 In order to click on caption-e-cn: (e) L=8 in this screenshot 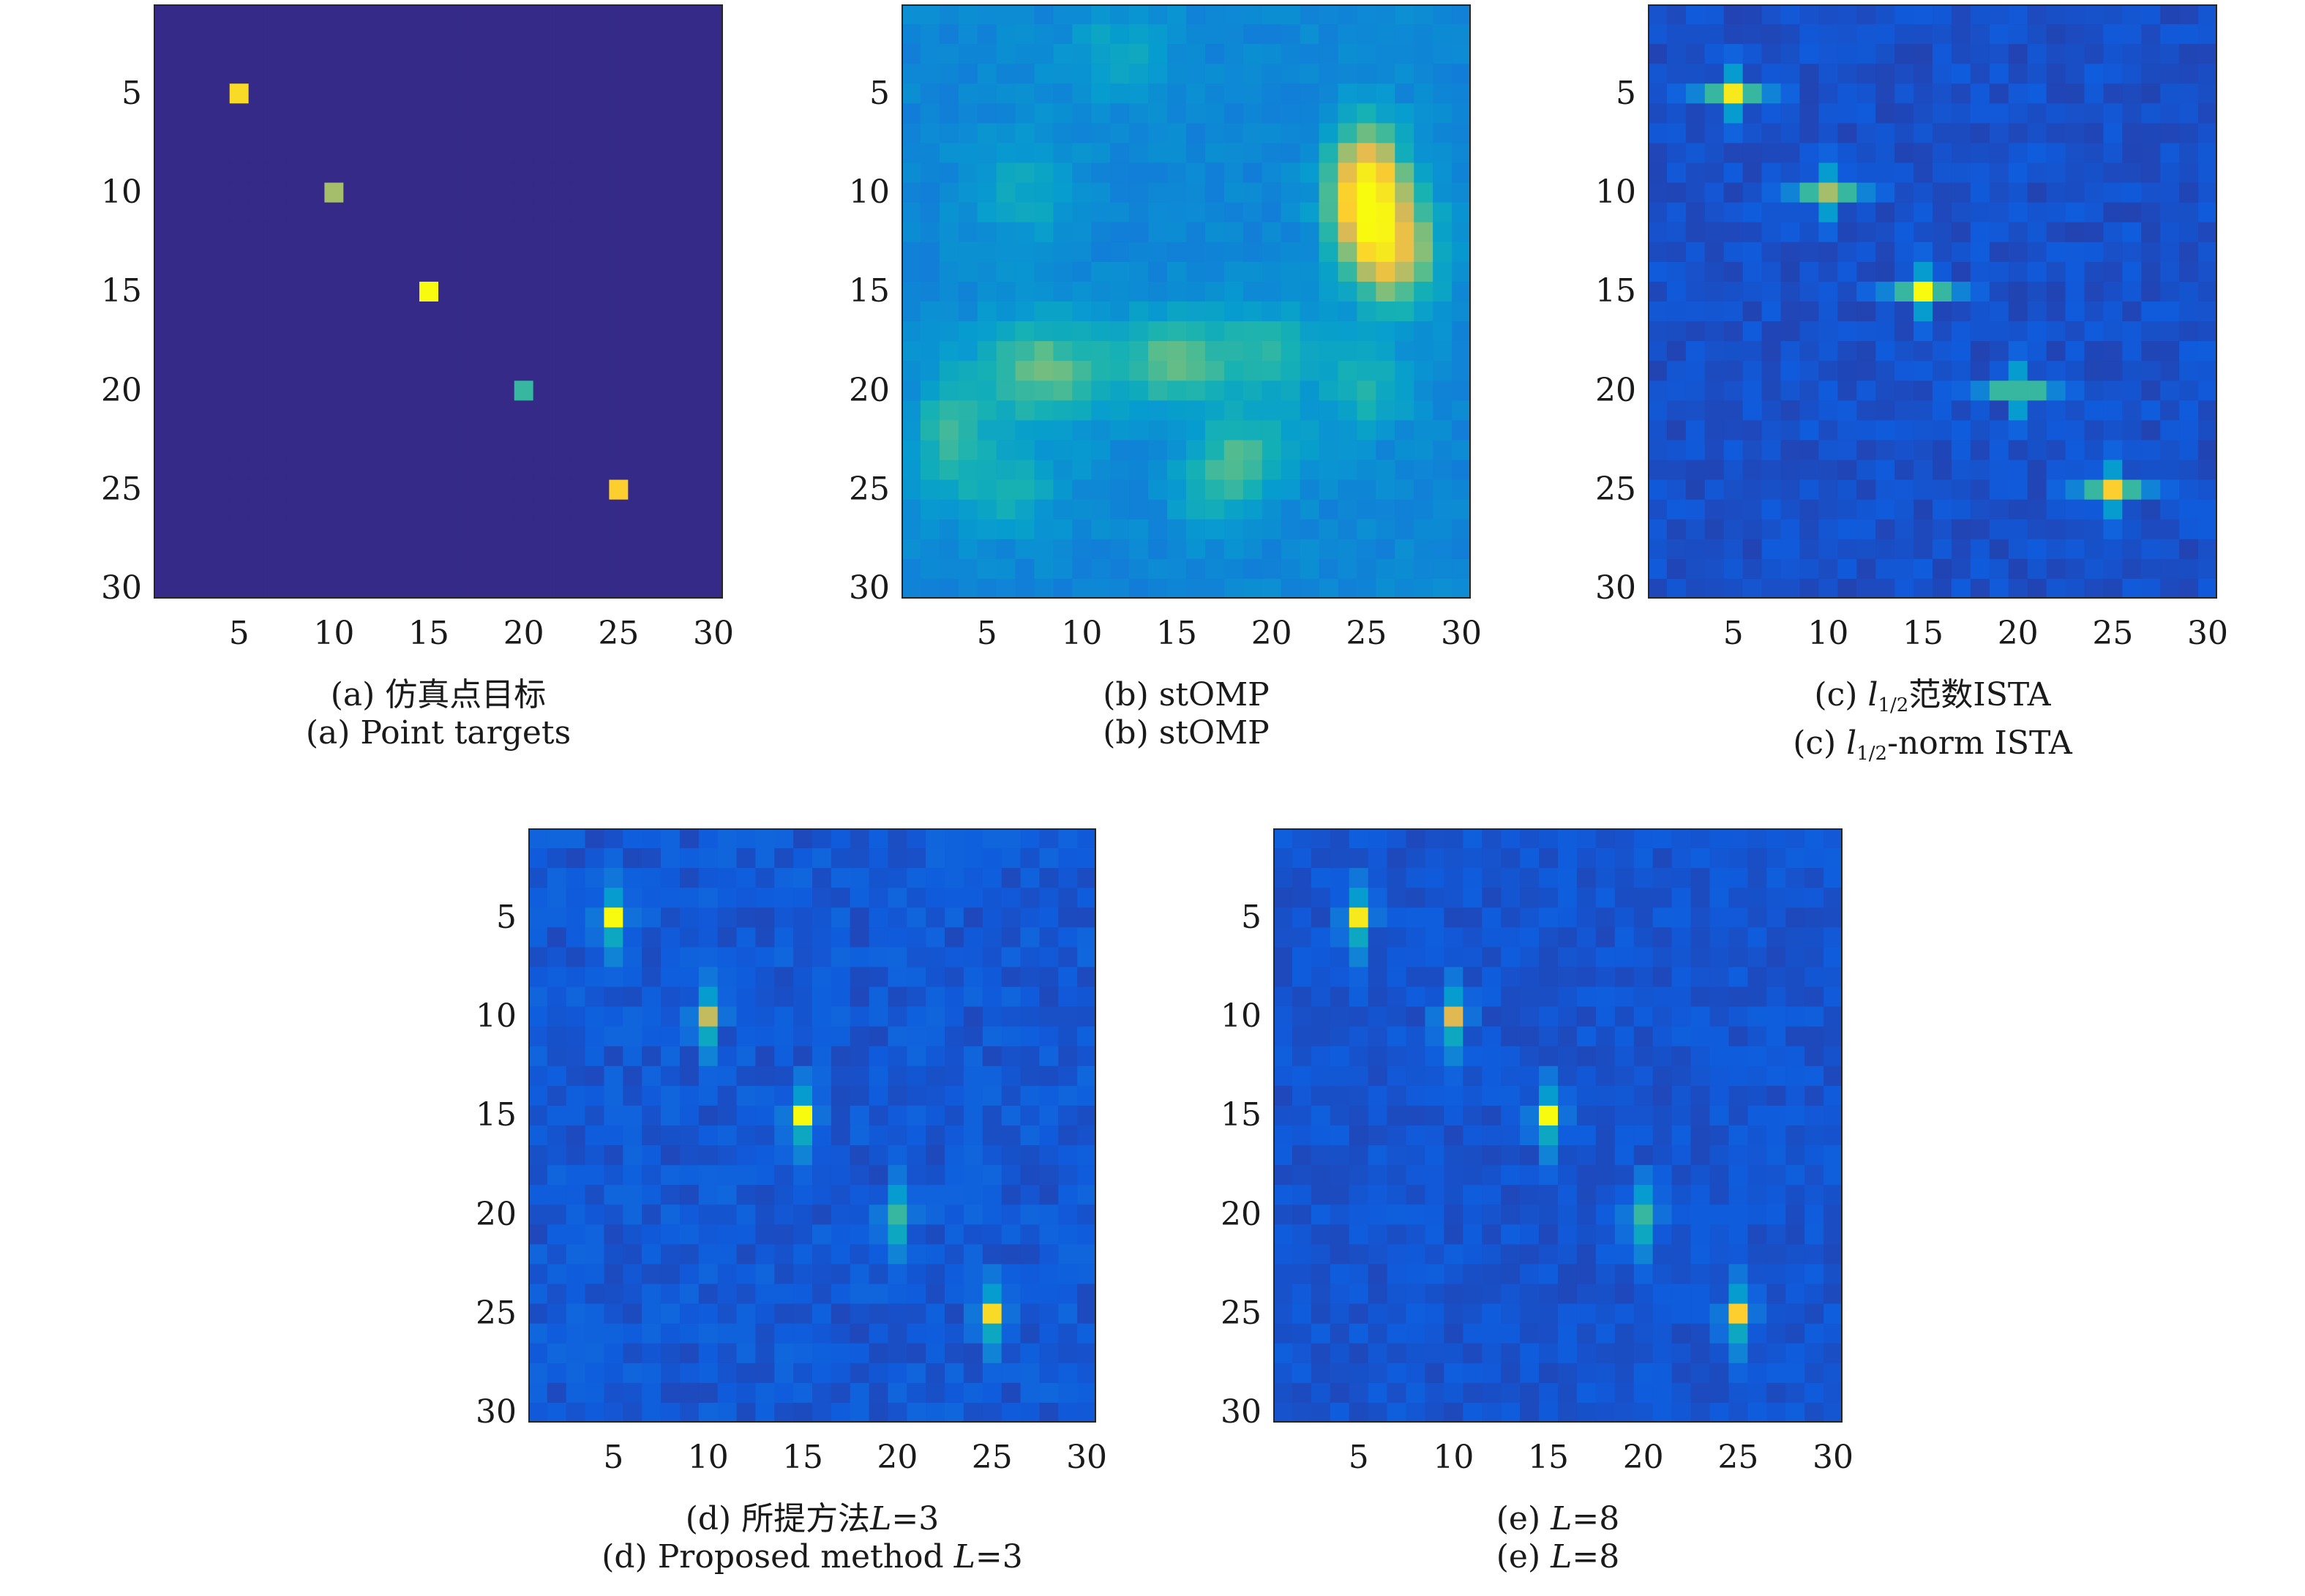, I will do `click(1558, 1519)`.